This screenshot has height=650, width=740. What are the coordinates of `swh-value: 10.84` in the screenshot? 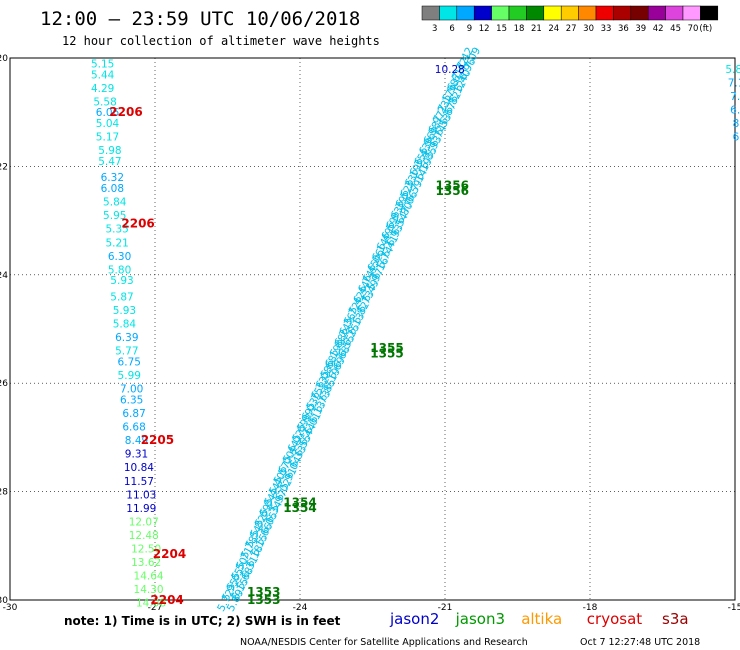 It's located at (139, 468).